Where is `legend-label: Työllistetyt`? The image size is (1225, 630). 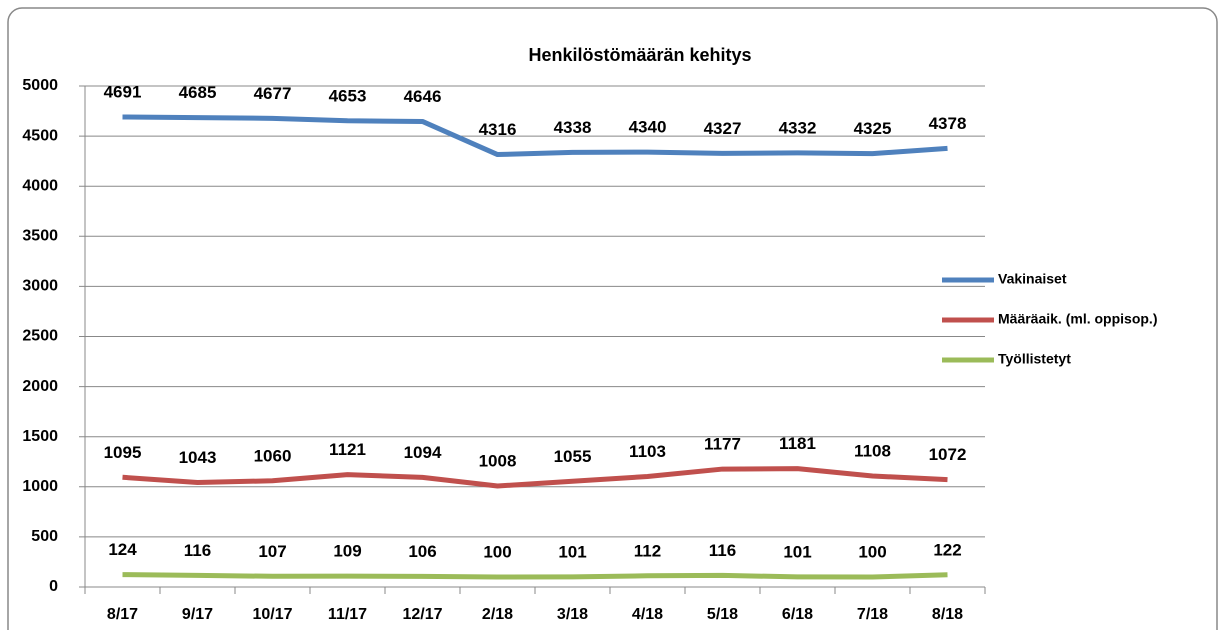 legend-label: Työllistetyt is located at coordinates (1034, 359).